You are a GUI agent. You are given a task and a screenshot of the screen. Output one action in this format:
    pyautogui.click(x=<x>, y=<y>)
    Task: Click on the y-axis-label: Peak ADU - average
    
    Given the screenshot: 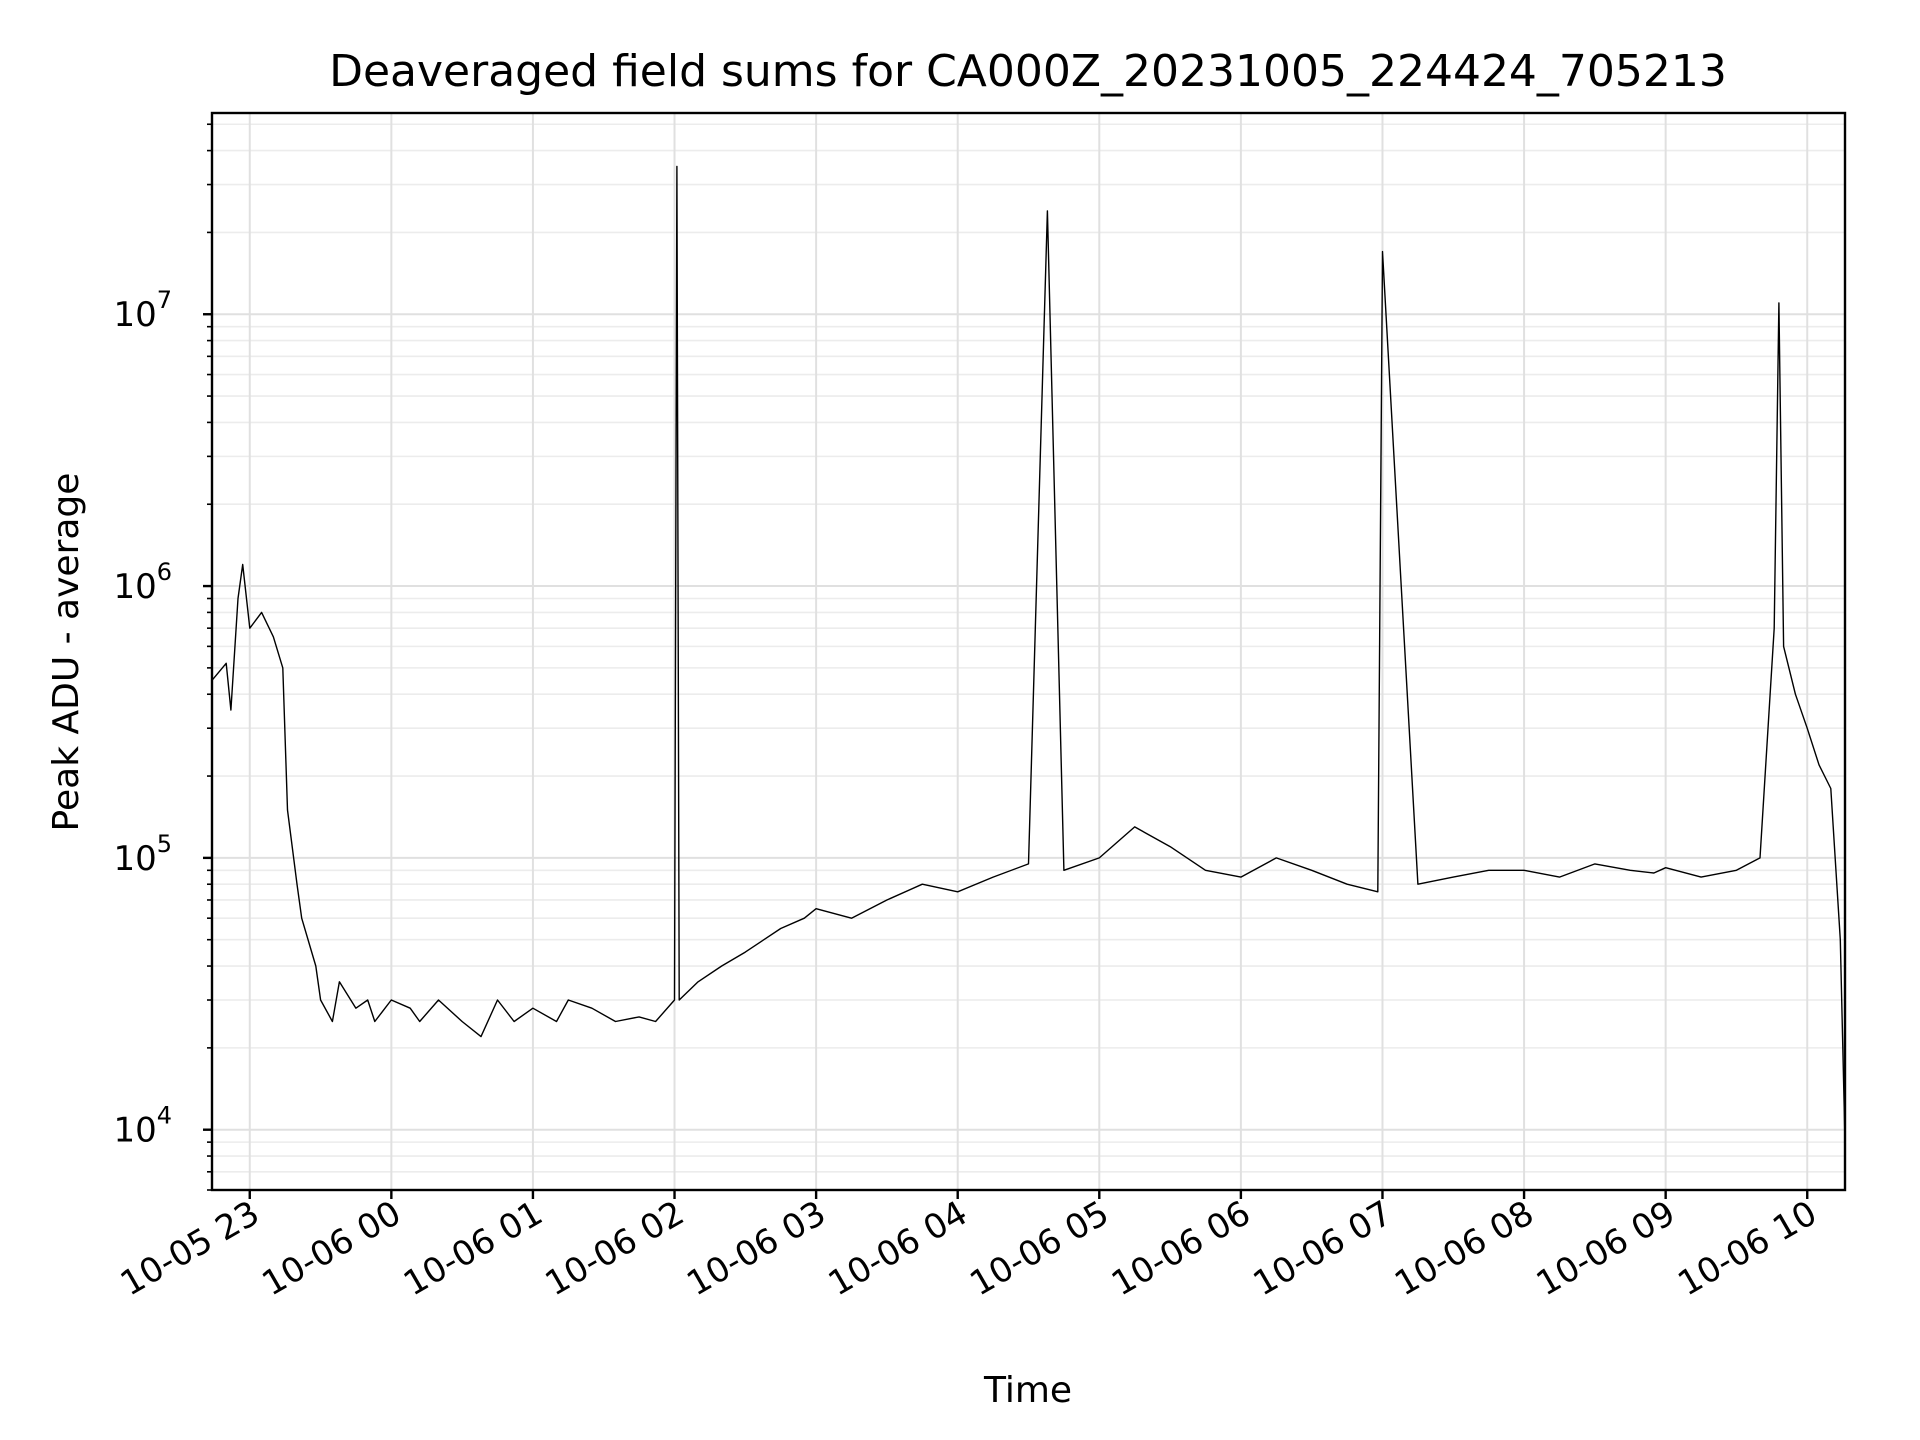 What is the action you would take?
    pyautogui.click(x=66, y=652)
    